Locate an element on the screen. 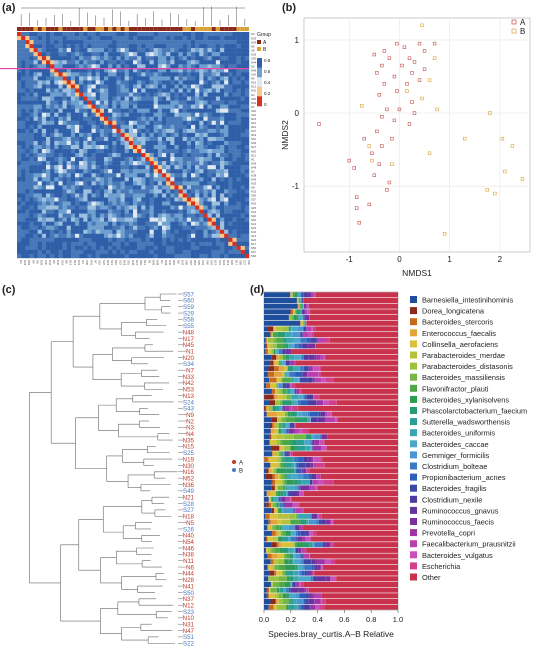 This screenshot has height=654, width=550. panel-label-a: (a) is located at coordinates (9, 8).